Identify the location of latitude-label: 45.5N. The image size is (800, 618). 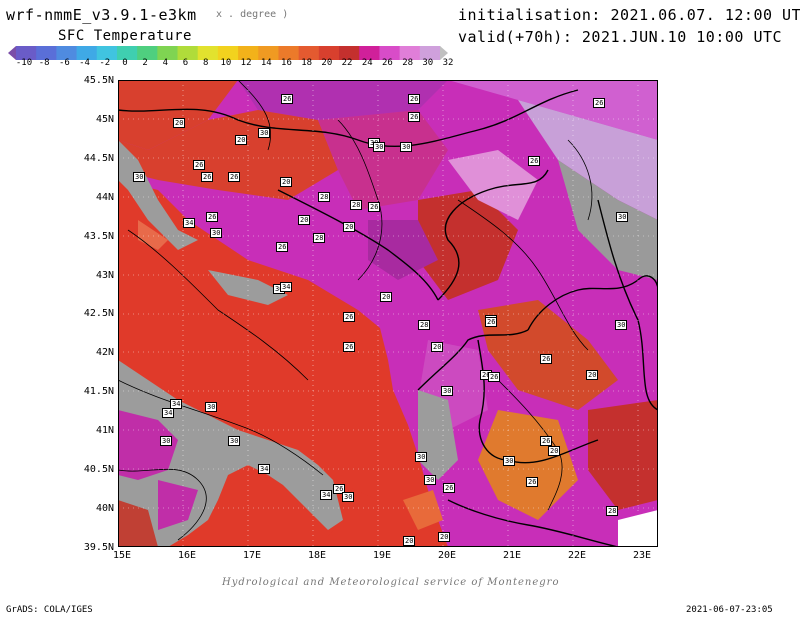
(98, 80).